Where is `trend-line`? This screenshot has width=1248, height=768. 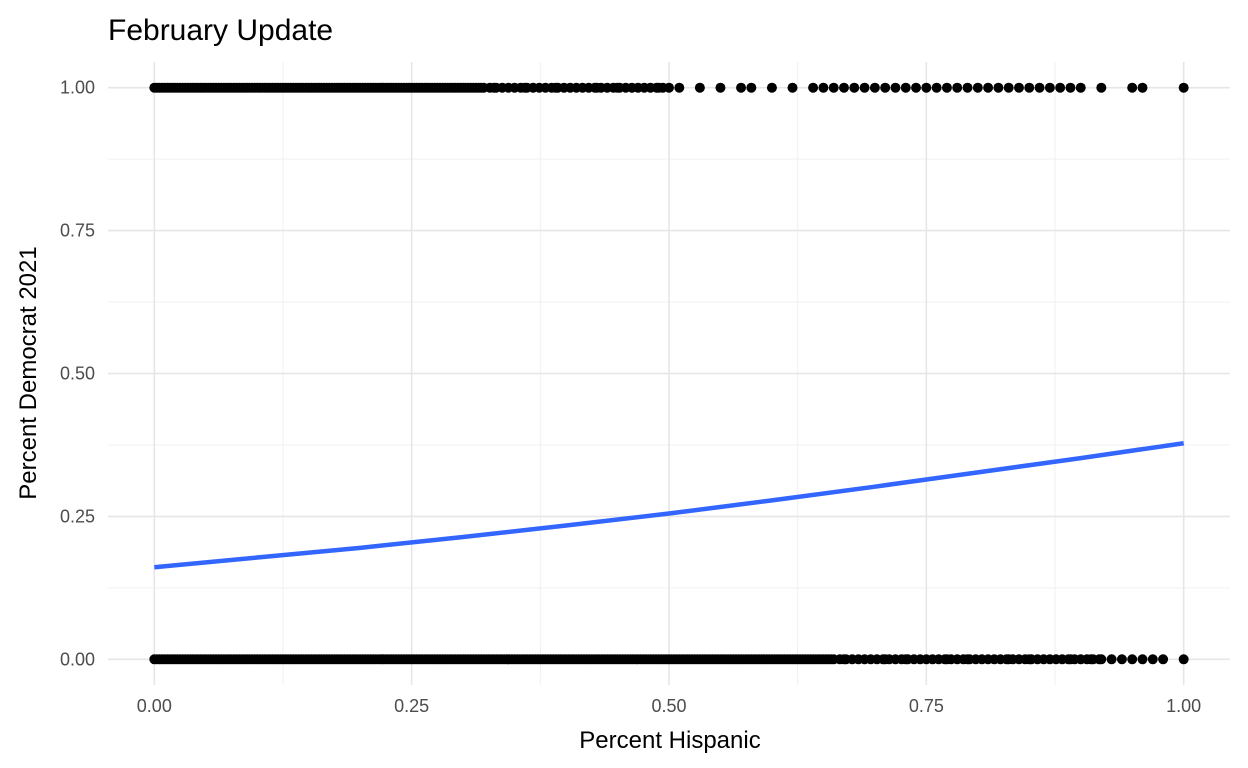
trend-line is located at coordinates (669, 505).